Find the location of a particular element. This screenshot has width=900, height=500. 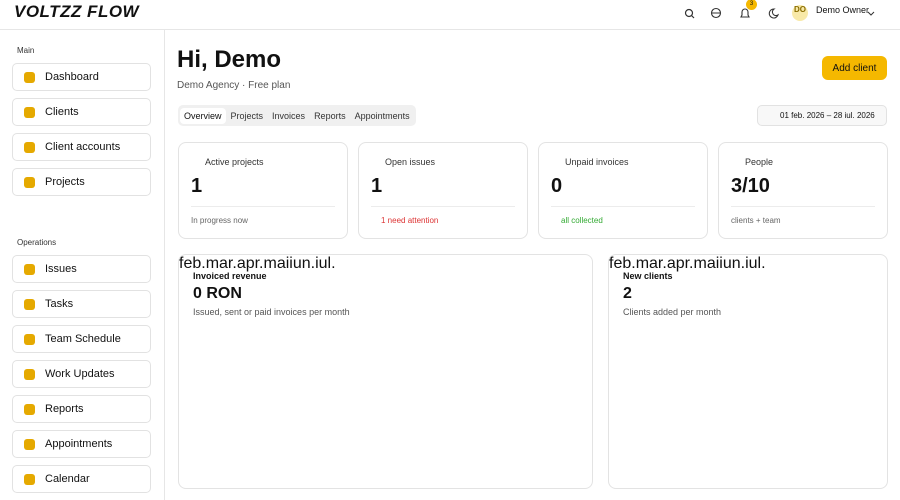

nav-item: Projects is located at coordinates (81, 182).